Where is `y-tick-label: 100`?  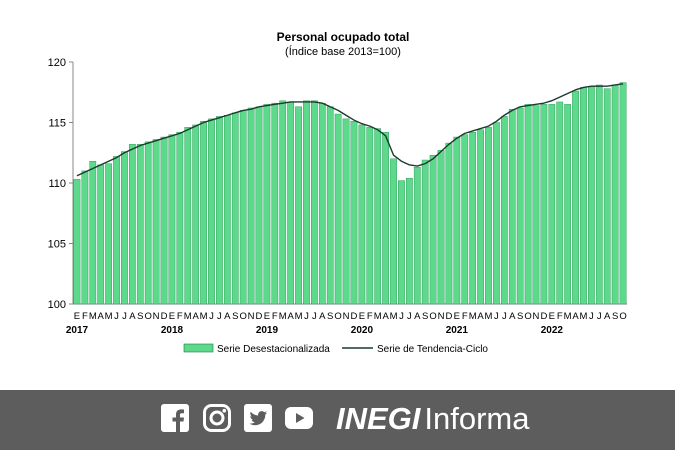
y-tick-label: 100 is located at coordinates (57, 305).